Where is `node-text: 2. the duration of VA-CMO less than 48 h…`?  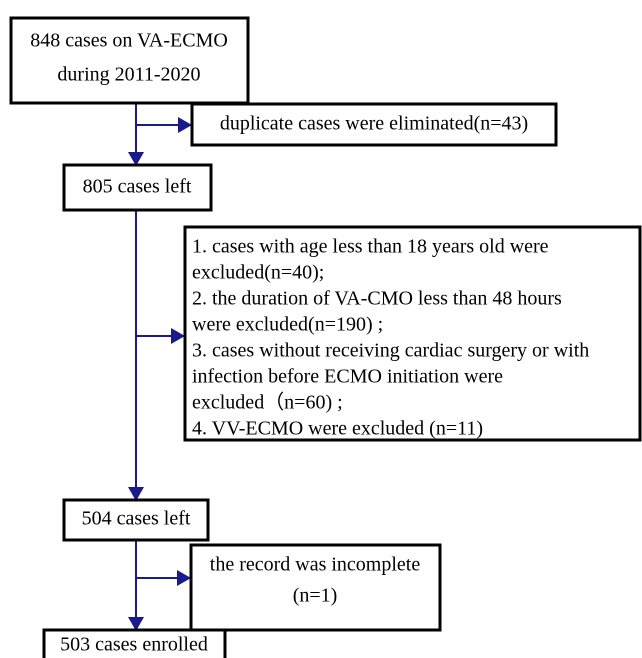 node-text: 2. the duration of VA-CMO less than 48 h… is located at coordinates (377, 299).